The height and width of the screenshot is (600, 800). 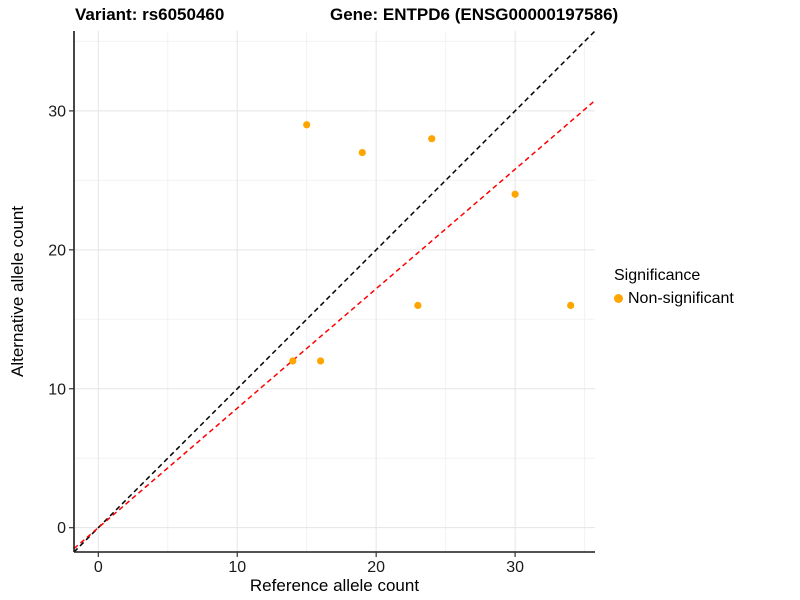 What do you see at coordinates (376, 567) in the screenshot?
I see `x-tick-label-20: 20` at bounding box center [376, 567].